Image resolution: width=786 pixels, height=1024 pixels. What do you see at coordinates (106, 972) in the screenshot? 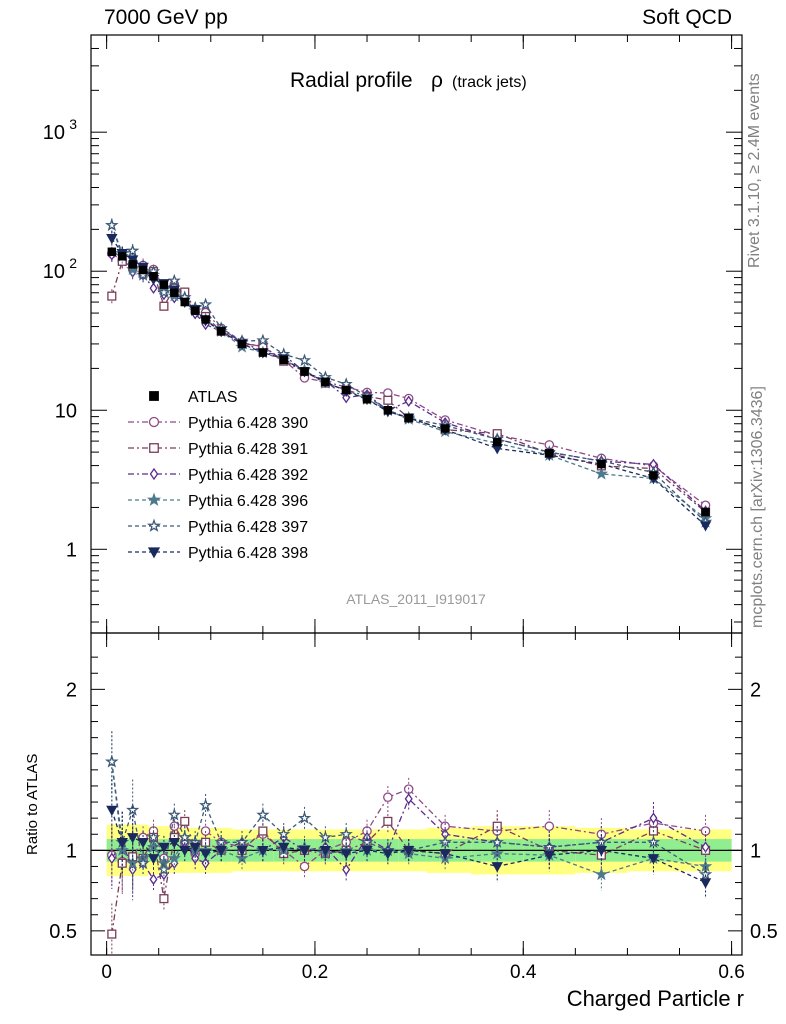
I see `x-tick-label: 0` at bounding box center [106, 972].